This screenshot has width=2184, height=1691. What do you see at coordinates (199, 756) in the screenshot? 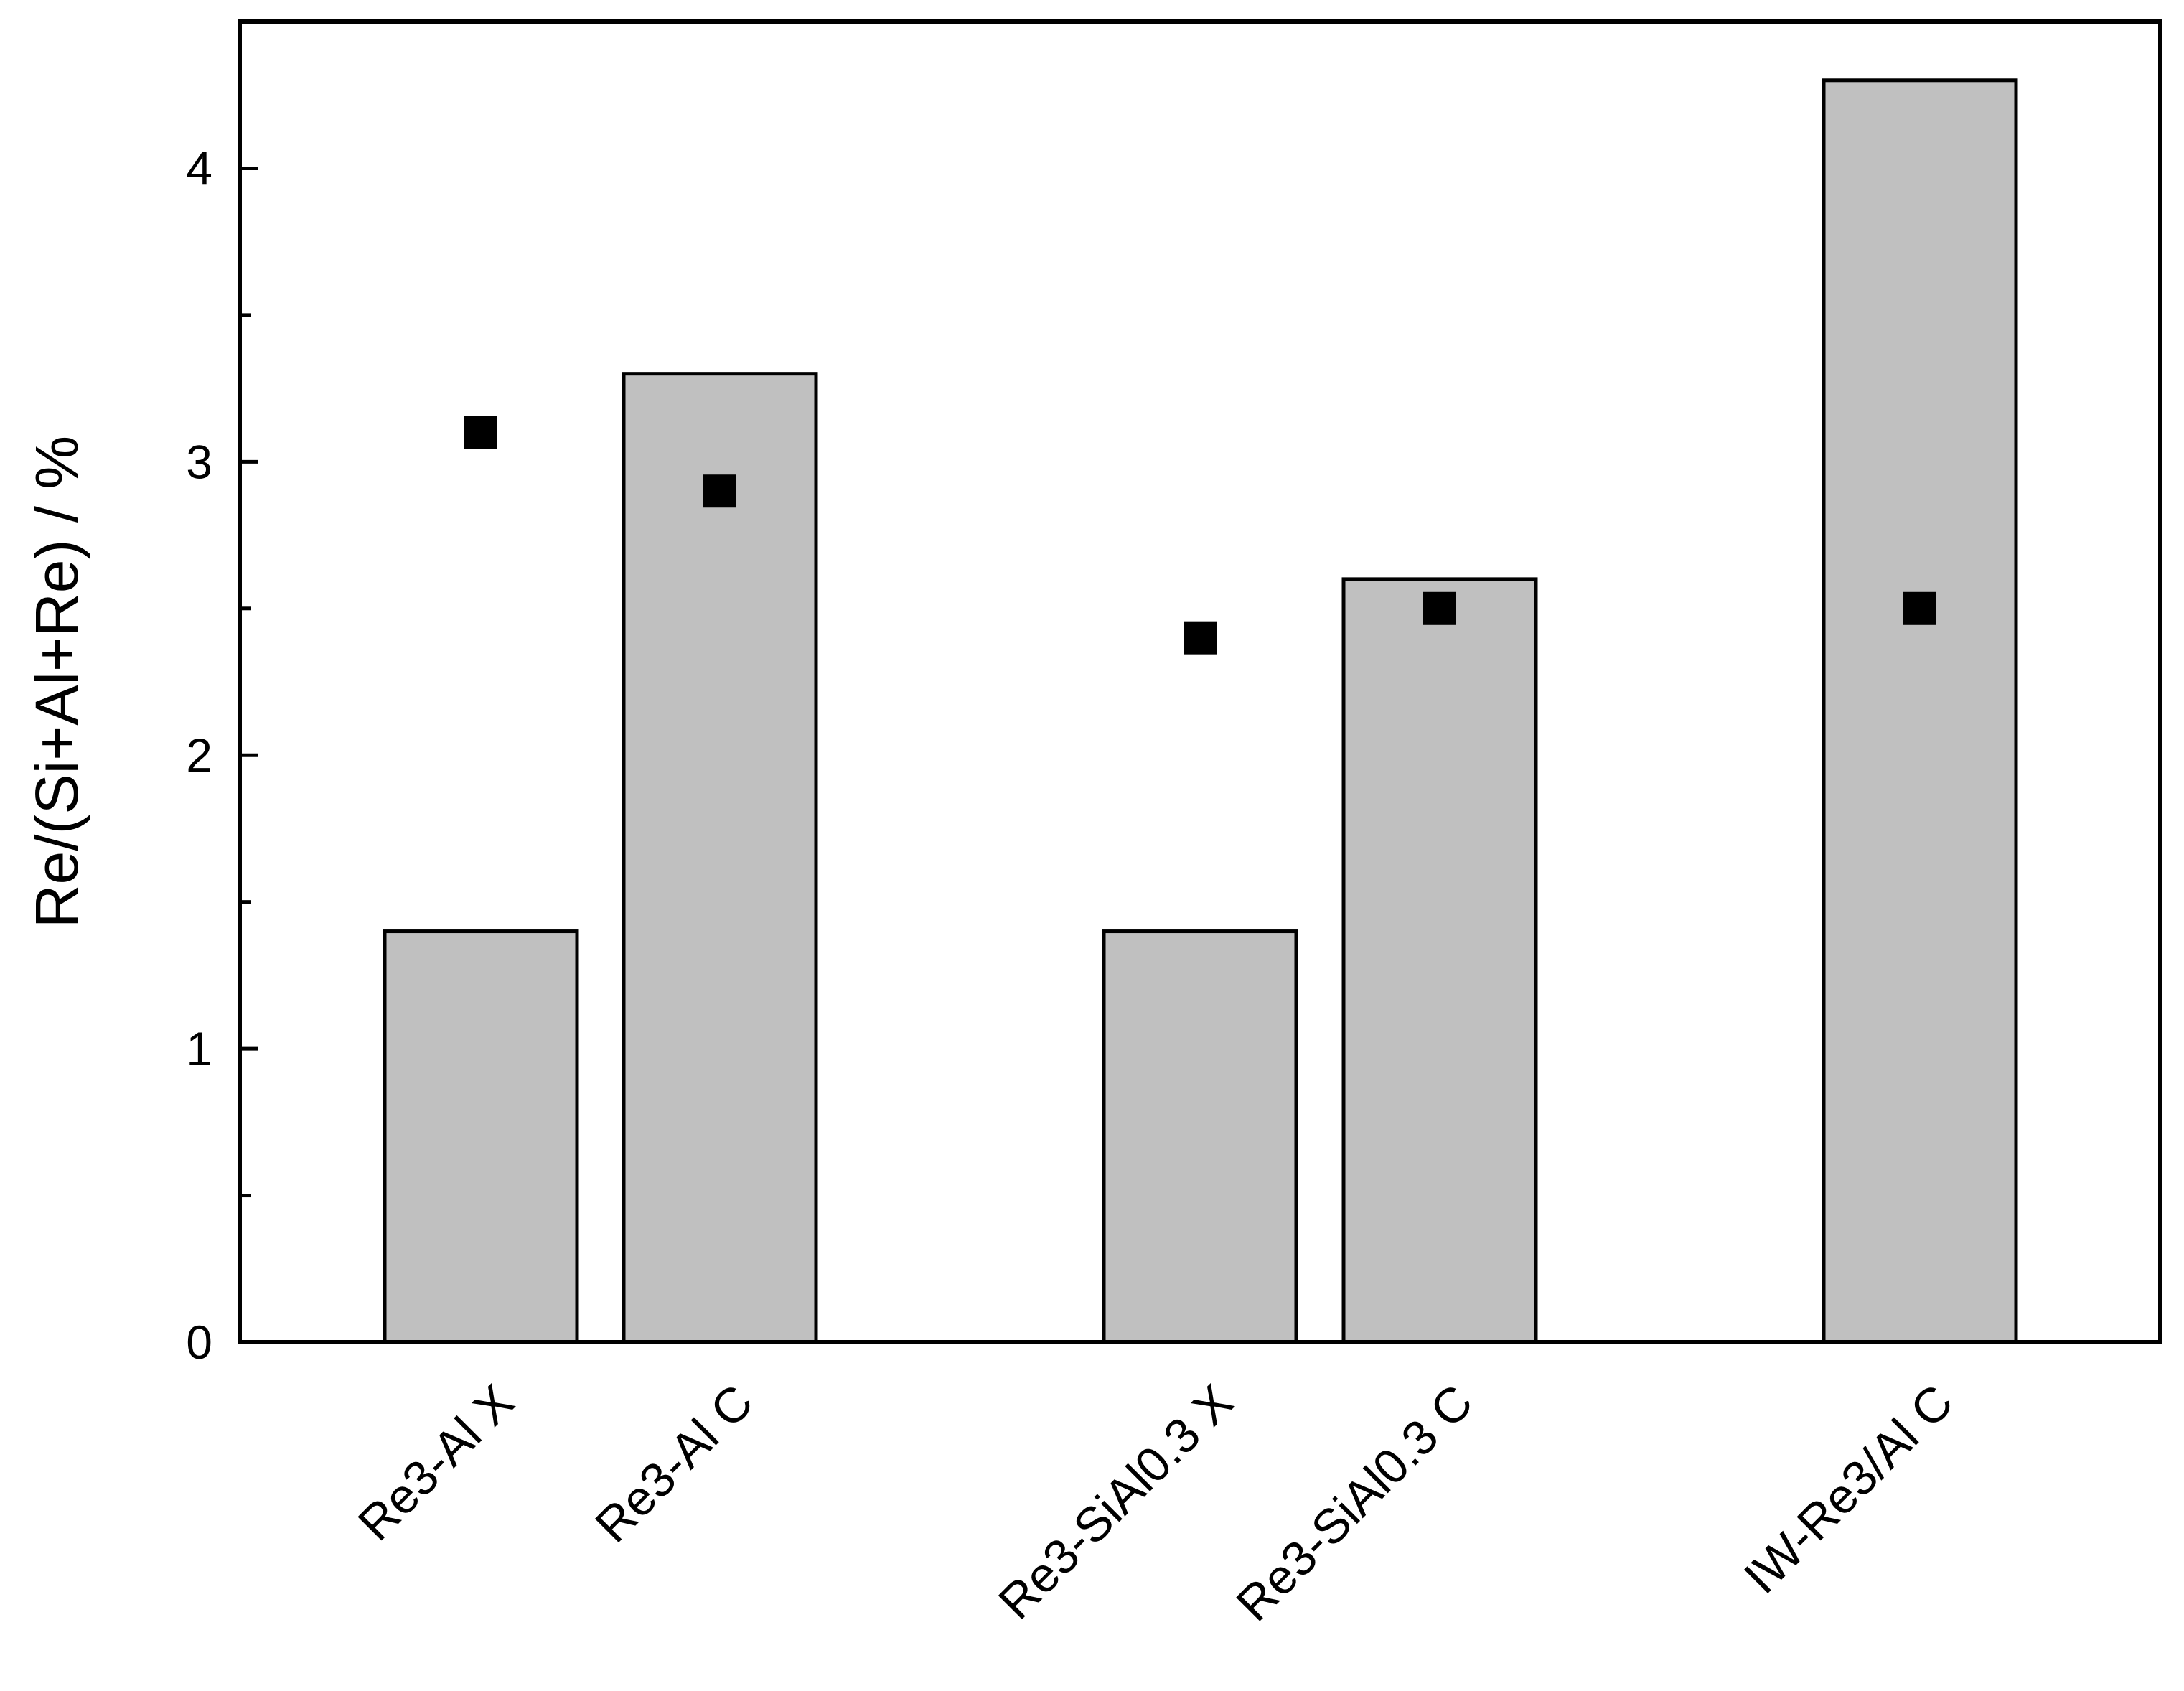
I see `y-tick-label: 2` at bounding box center [199, 756].